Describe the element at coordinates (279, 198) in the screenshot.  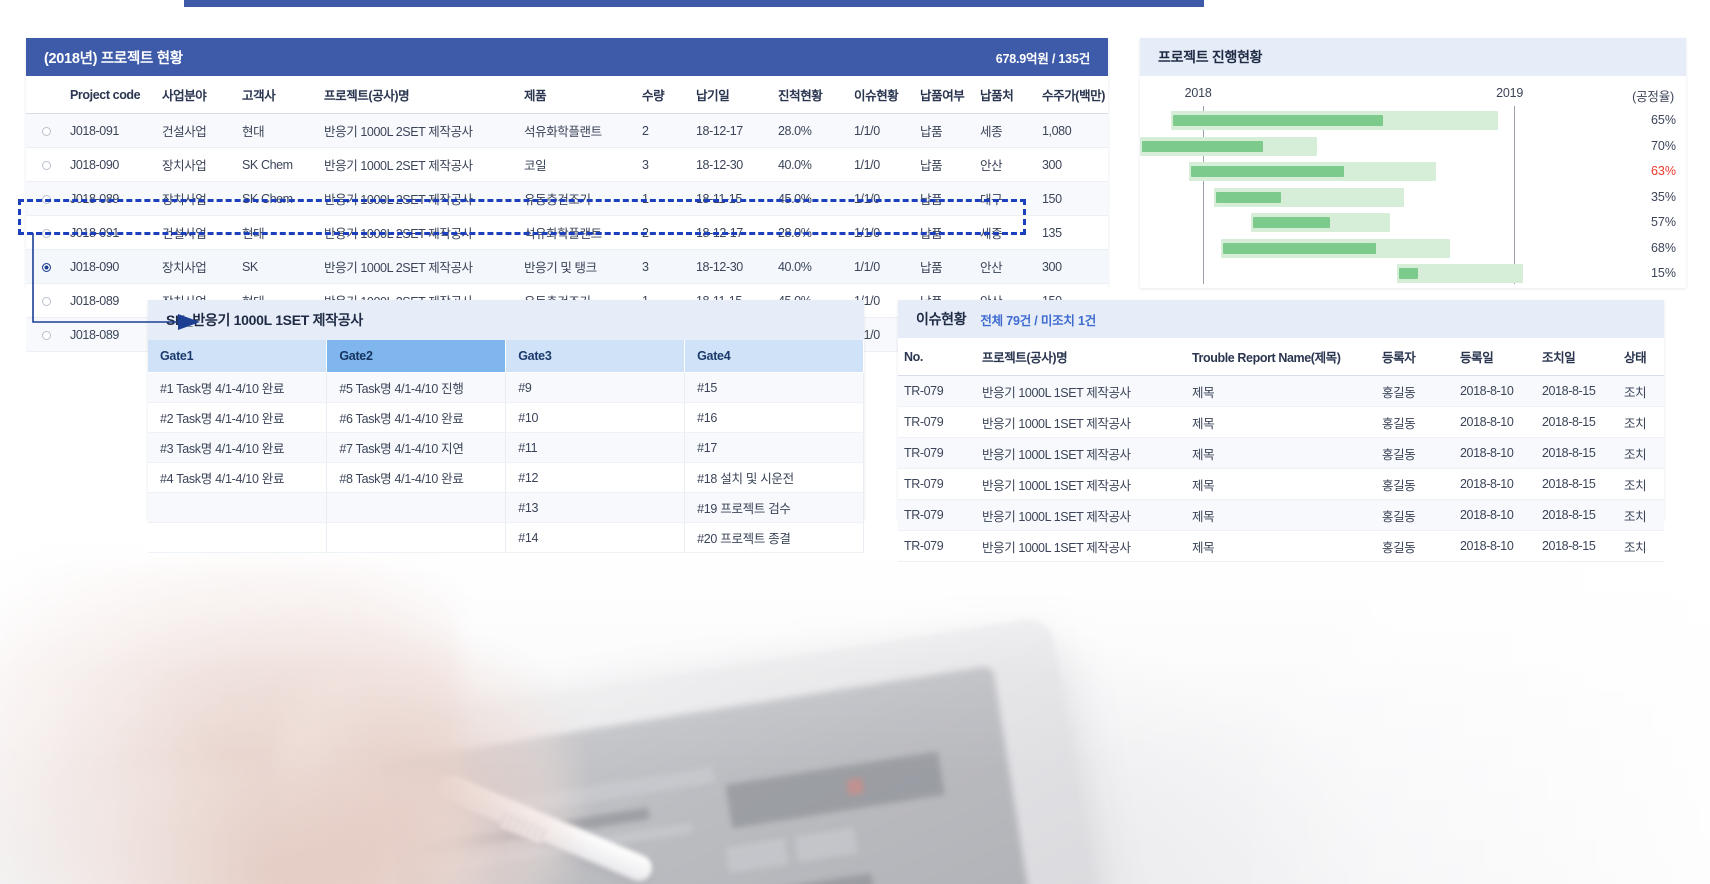
I see `cell-client: SK Chem` at that location.